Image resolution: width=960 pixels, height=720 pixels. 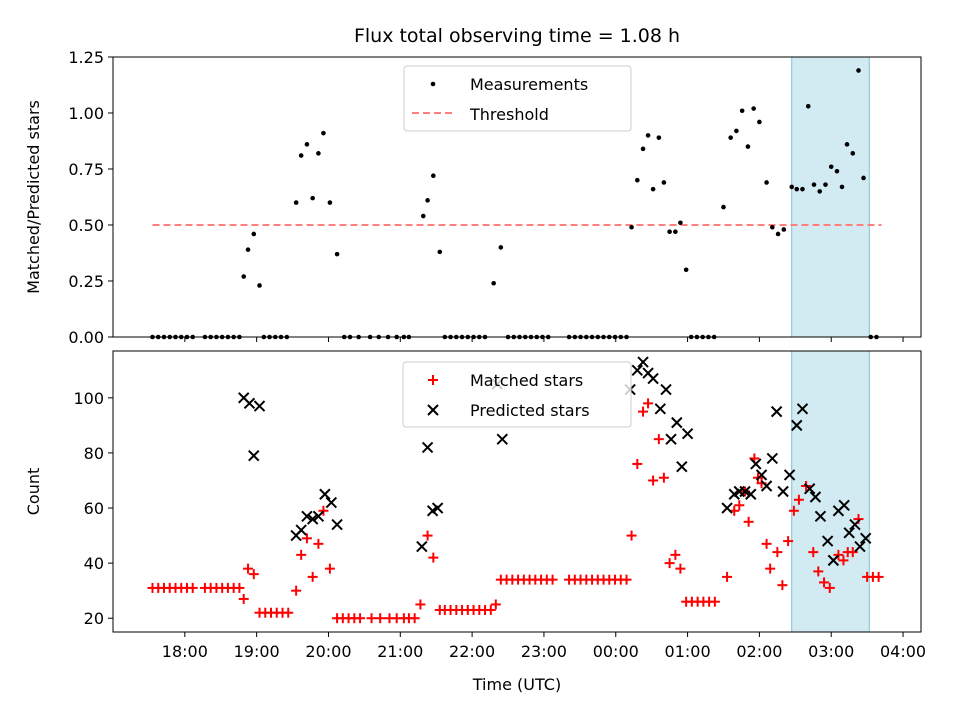 What do you see at coordinates (185, 651) in the screenshot?
I see `x-tick-label: 18:00` at bounding box center [185, 651].